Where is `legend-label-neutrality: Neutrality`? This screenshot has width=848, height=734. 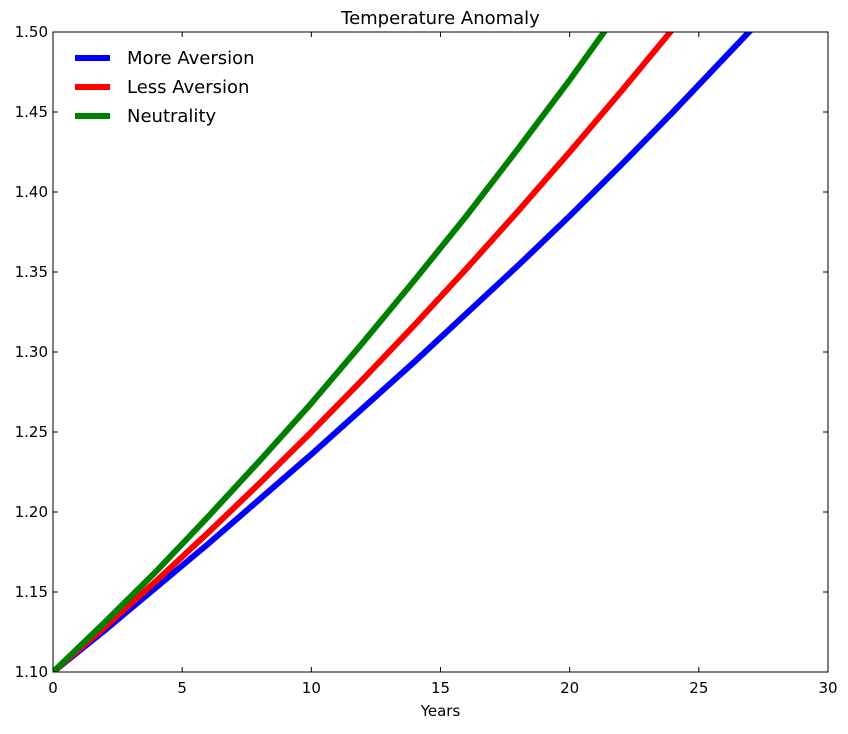 legend-label-neutrality: Neutrality is located at coordinates (171, 116).